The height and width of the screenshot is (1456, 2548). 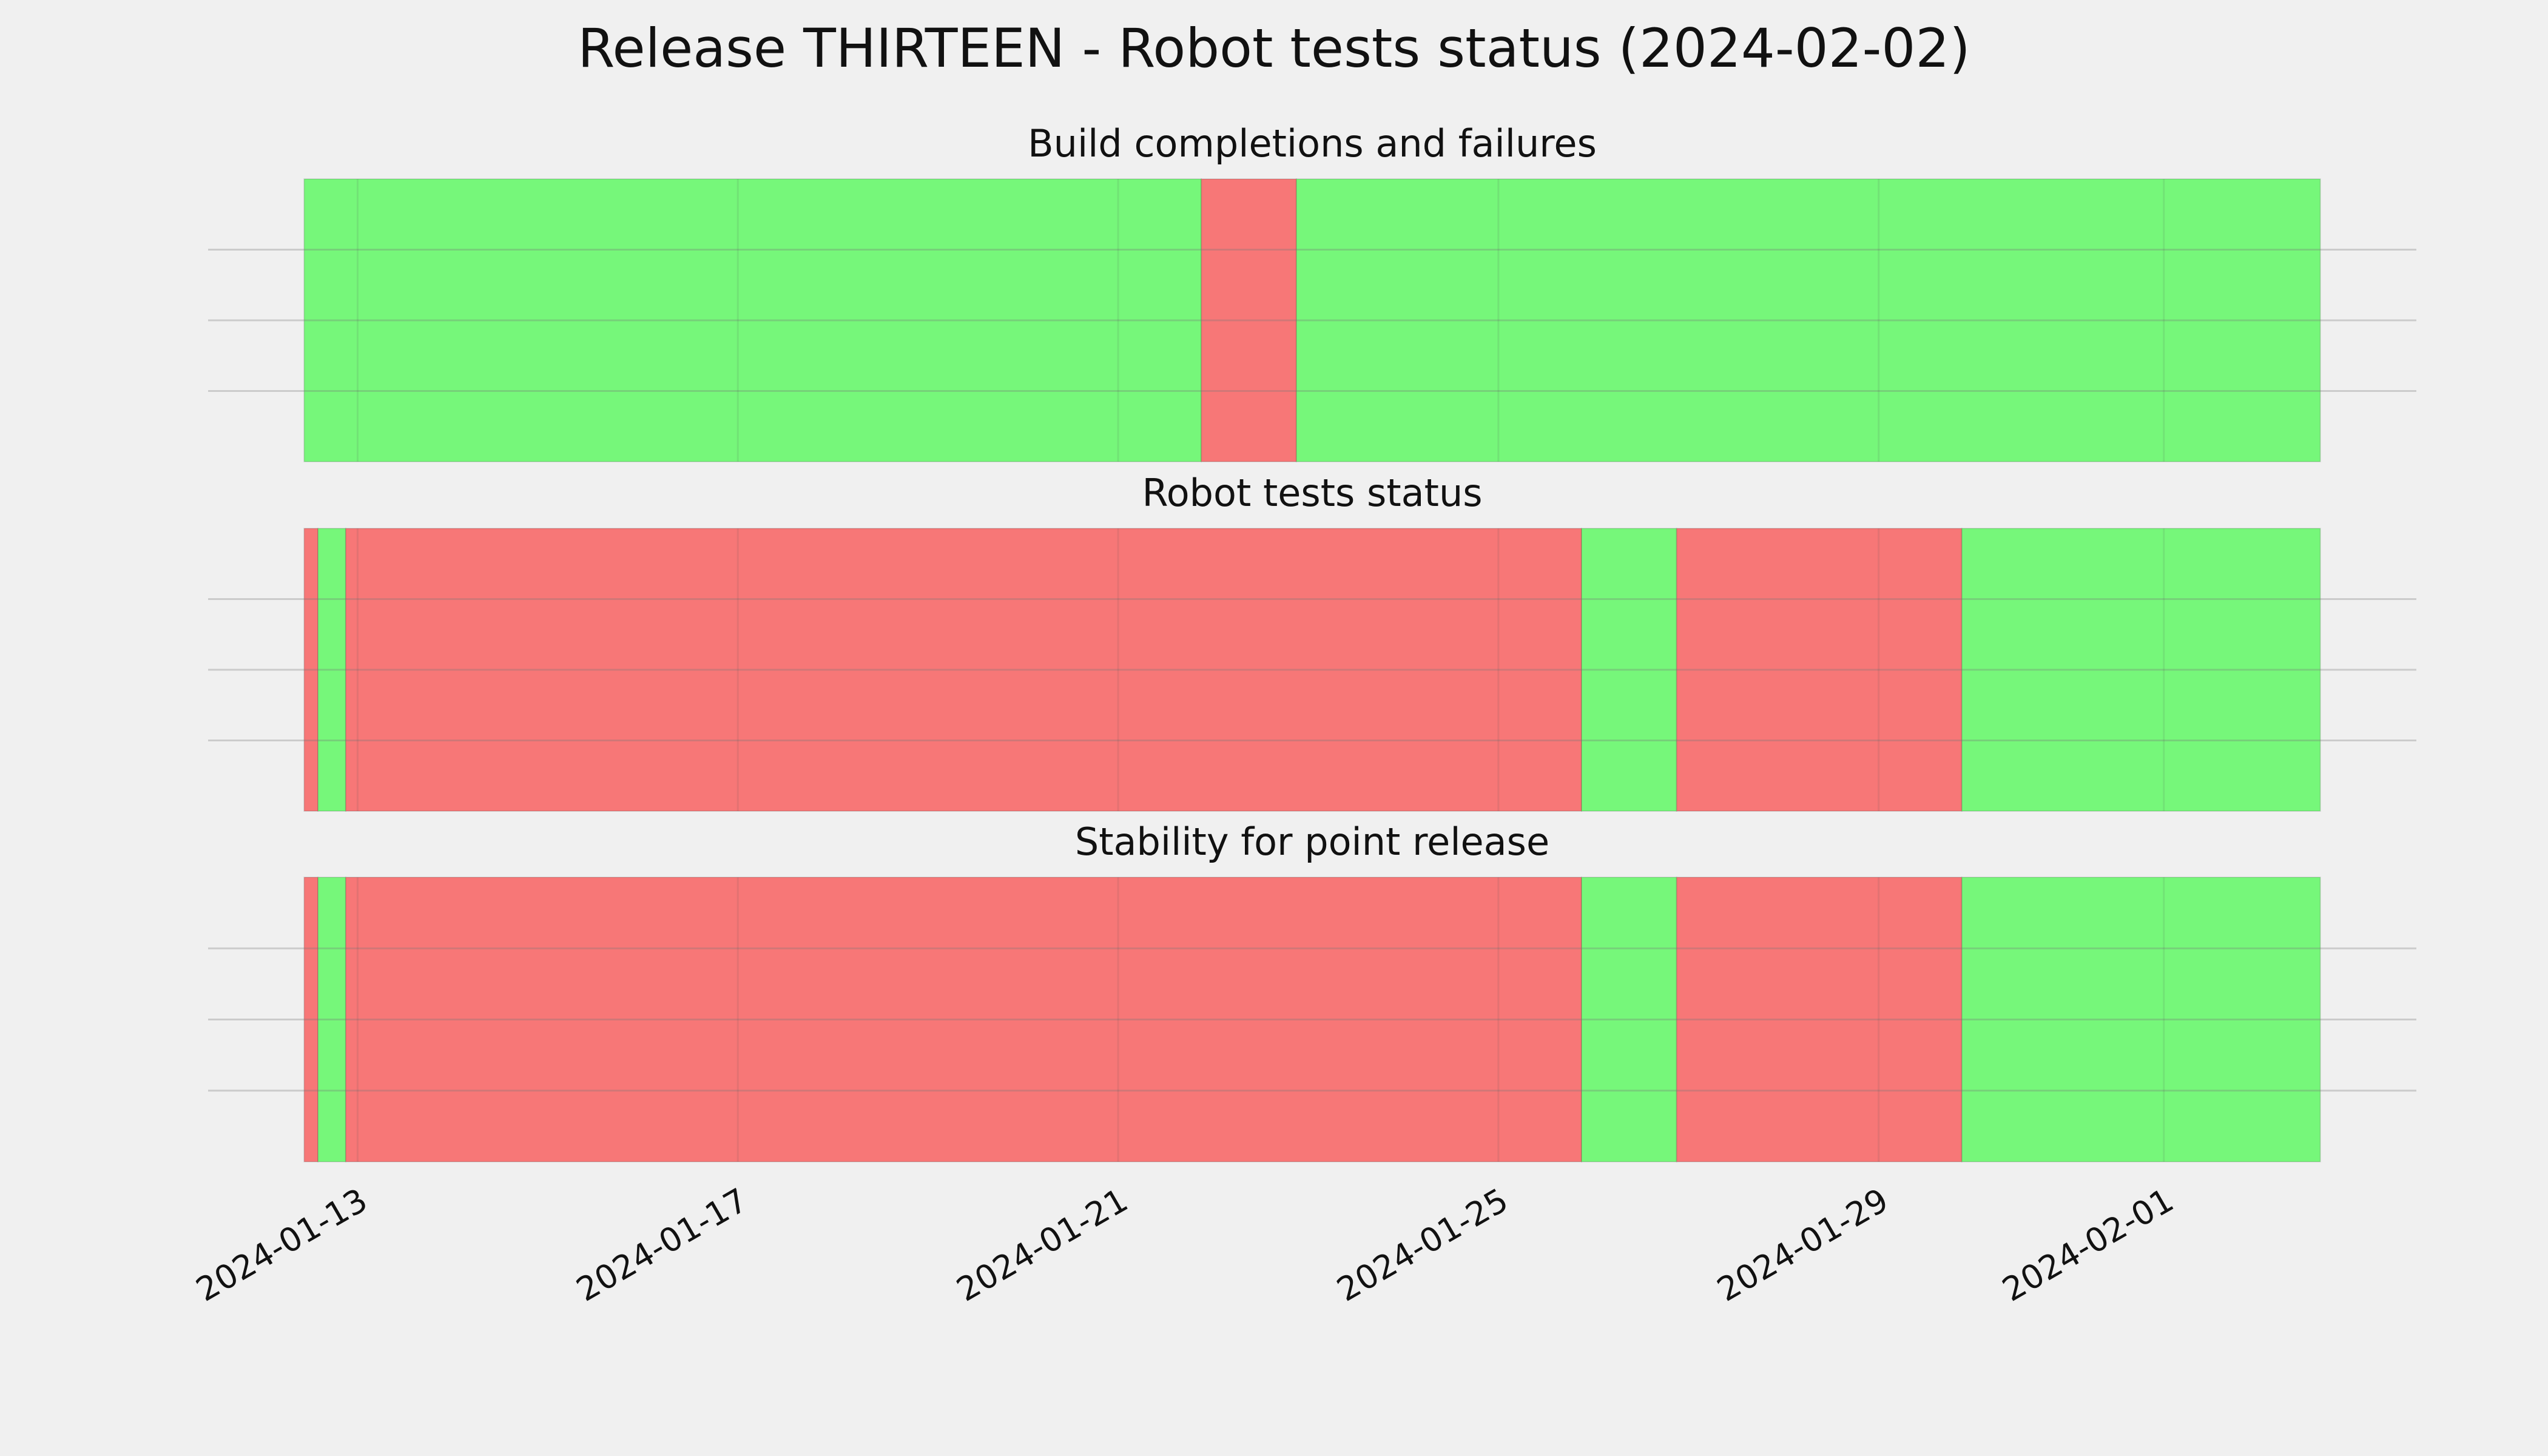 What do you see at coordinates (1312, 493) in the screenshot?
I see `subplot-title: Robot tests status` at bounding box center [1312, 493].